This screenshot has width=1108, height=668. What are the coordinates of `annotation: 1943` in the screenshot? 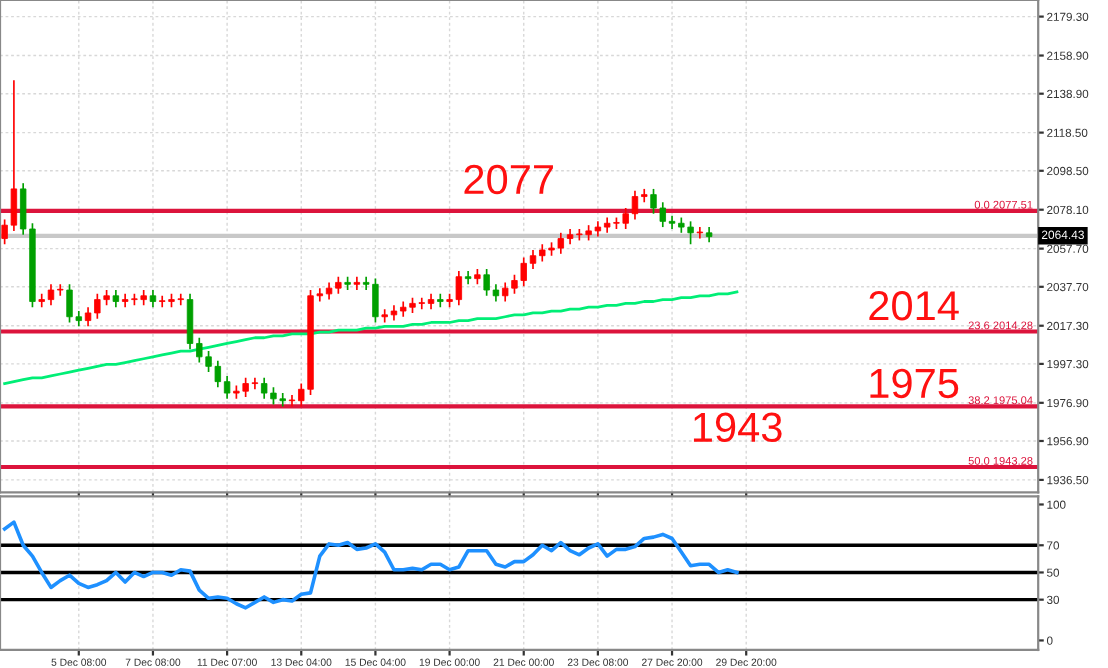 It's located at (737, 427).